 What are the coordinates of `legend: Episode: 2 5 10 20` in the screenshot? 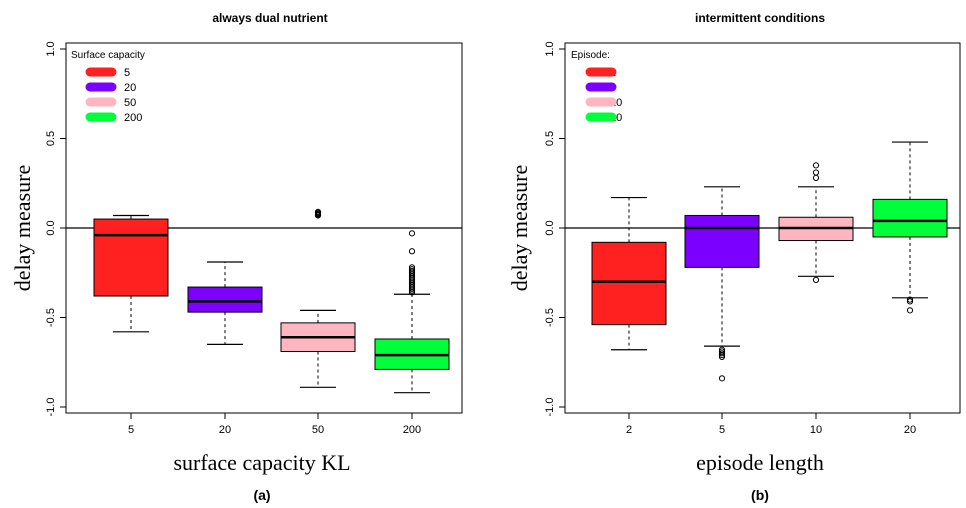 It's located at (596, 87).